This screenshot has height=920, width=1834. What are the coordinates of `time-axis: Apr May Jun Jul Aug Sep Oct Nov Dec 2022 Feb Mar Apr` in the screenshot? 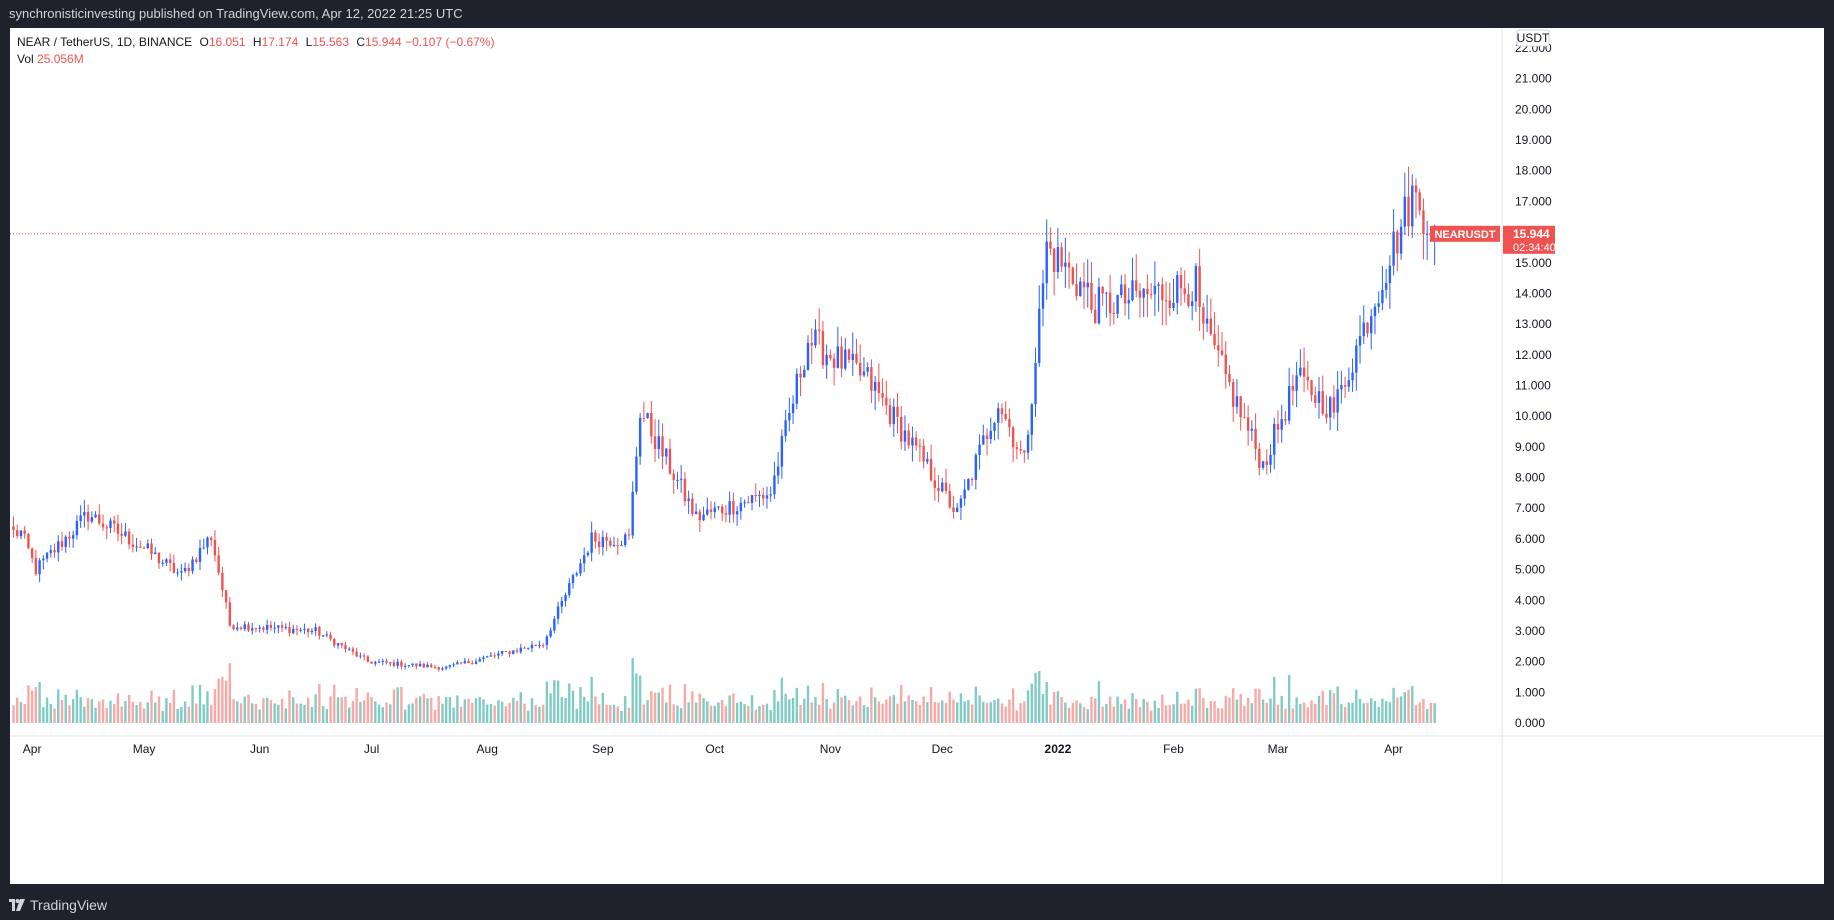 It's located at (713, 749).